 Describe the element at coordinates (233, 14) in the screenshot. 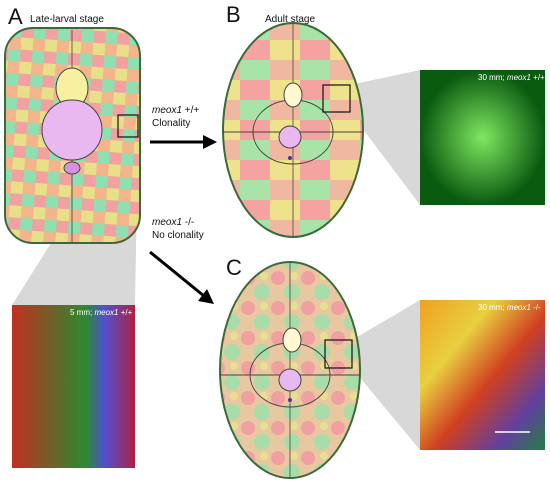

I see `panel-letter: B` at that location.